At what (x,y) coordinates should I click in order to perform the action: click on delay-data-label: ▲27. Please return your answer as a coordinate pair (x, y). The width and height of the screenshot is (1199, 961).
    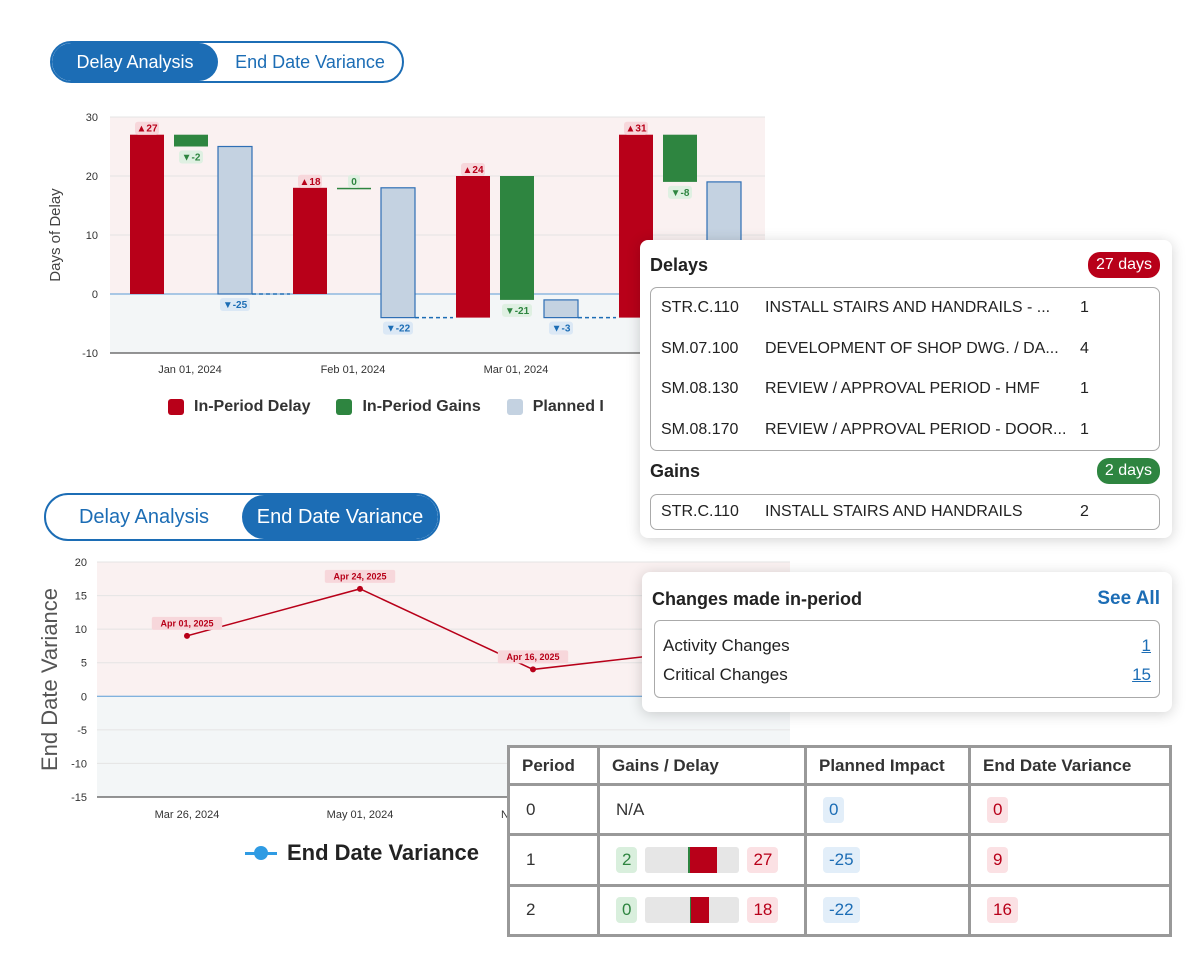
    Looking at the image, I should click on (146, 129).